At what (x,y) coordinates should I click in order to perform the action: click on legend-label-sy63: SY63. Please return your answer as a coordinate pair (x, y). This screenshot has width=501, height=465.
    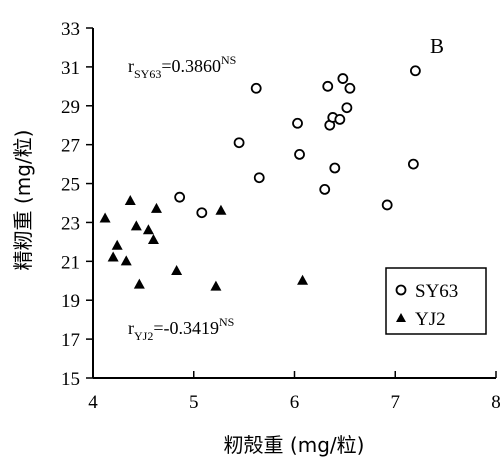
    Looking at the image, I should click on (436, 291).